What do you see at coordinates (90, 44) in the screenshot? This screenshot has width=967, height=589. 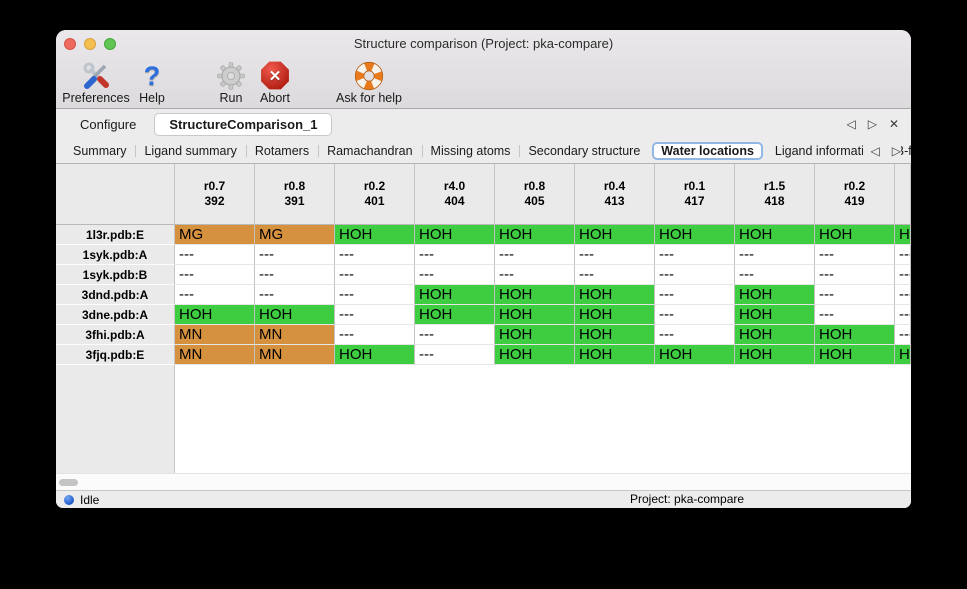 I see `minimize-window-button` at bounding box center [90, 44].